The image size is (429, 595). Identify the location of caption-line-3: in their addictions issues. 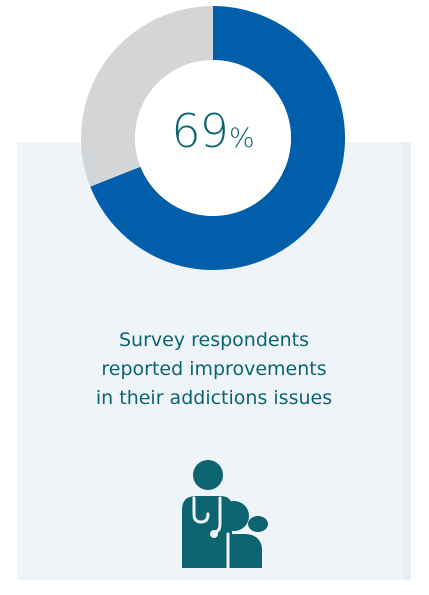
(214, 398).